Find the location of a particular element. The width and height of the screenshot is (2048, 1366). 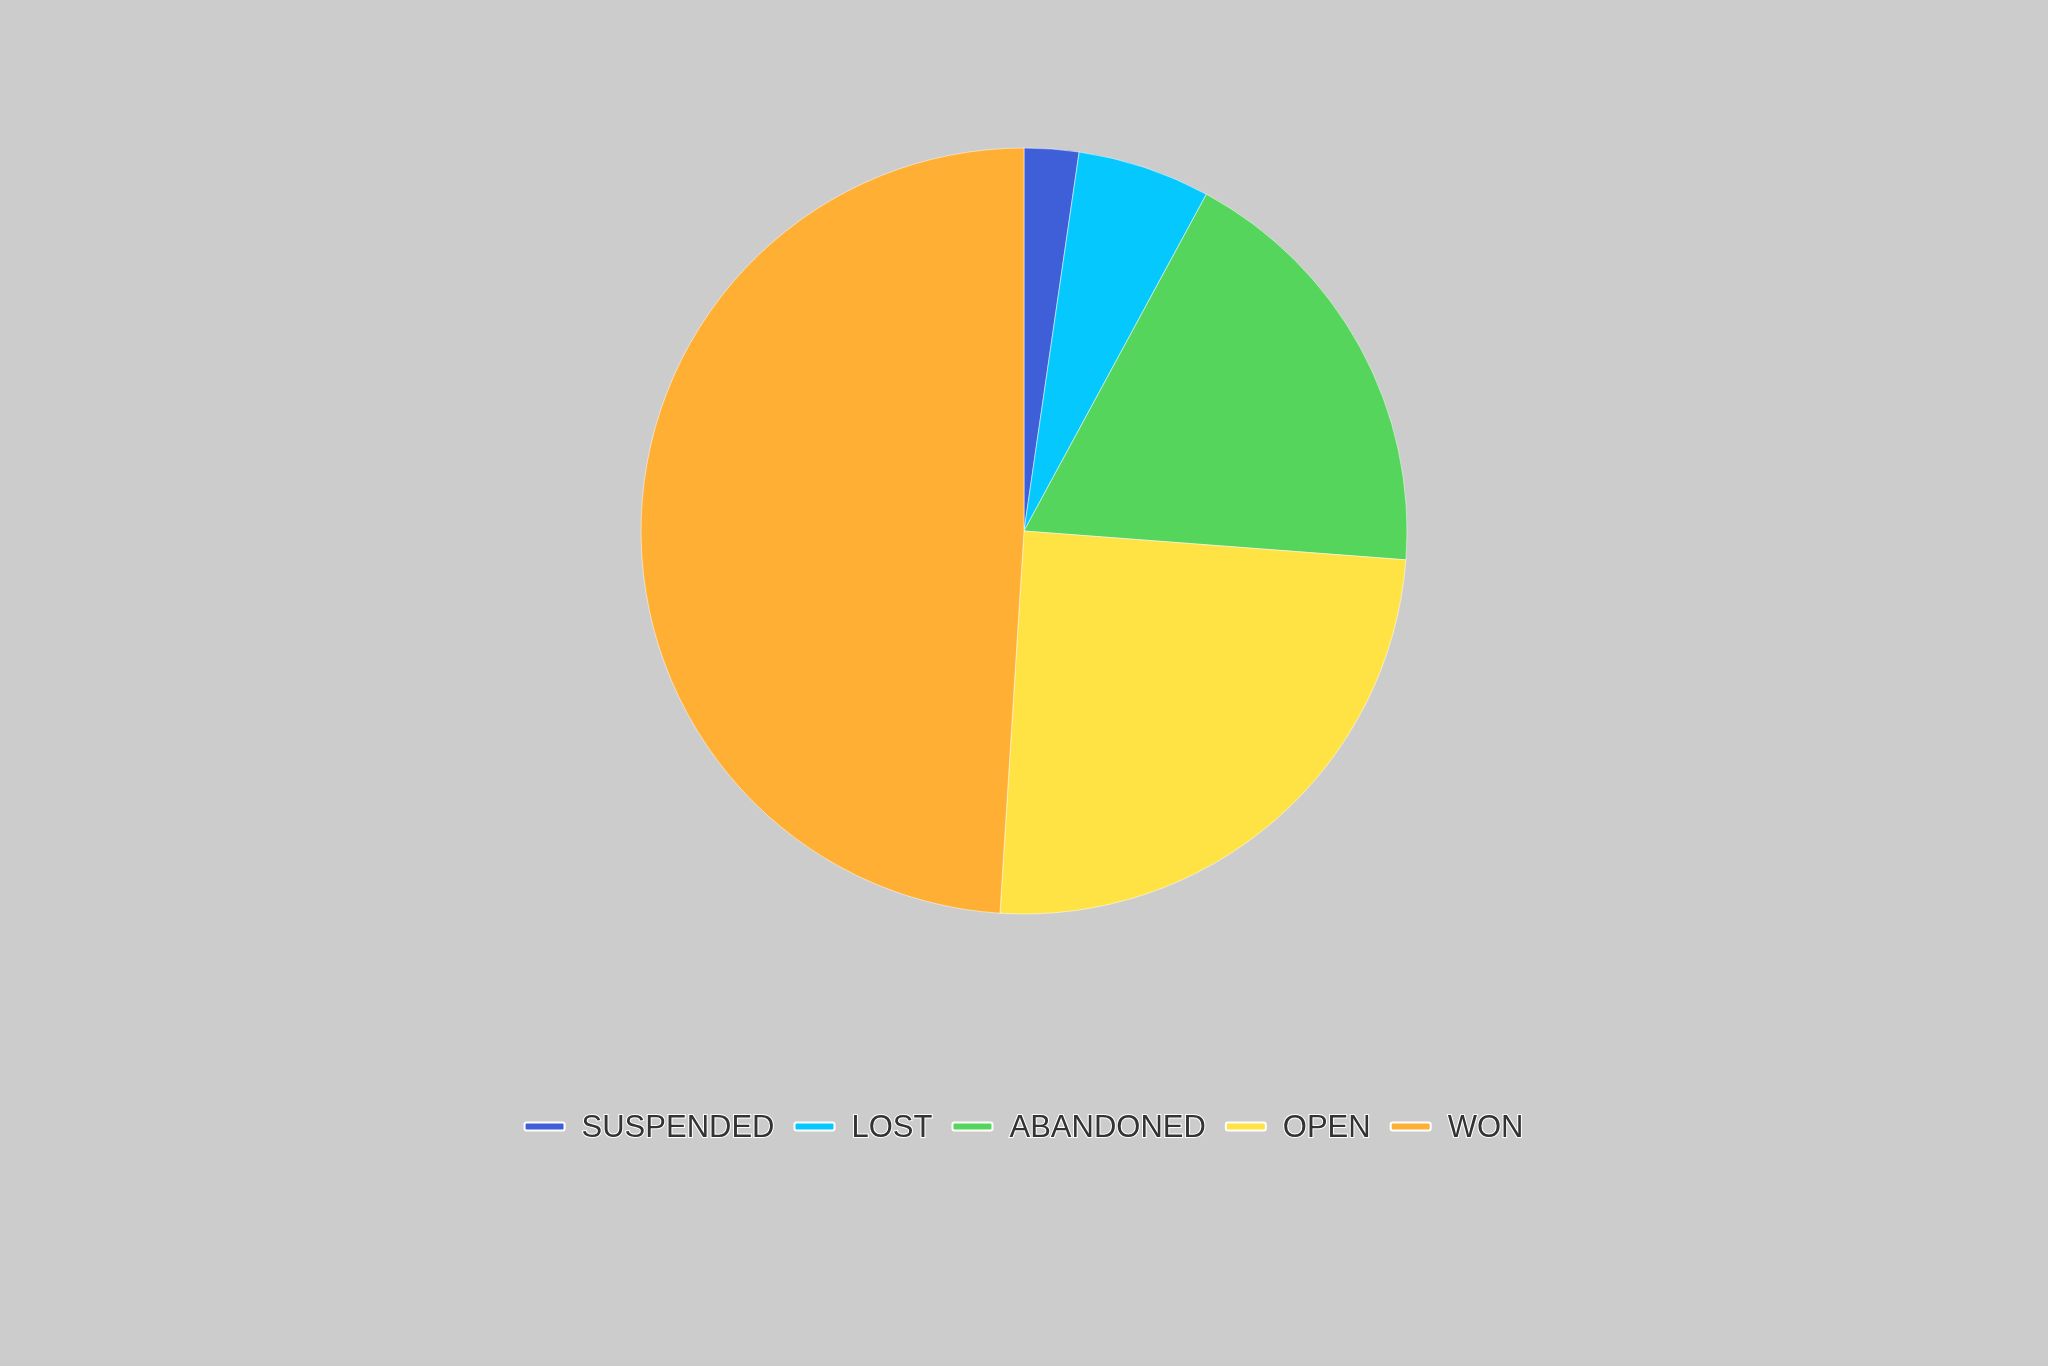

legend-label: OPEN is located at coordinates (1326, 1126).